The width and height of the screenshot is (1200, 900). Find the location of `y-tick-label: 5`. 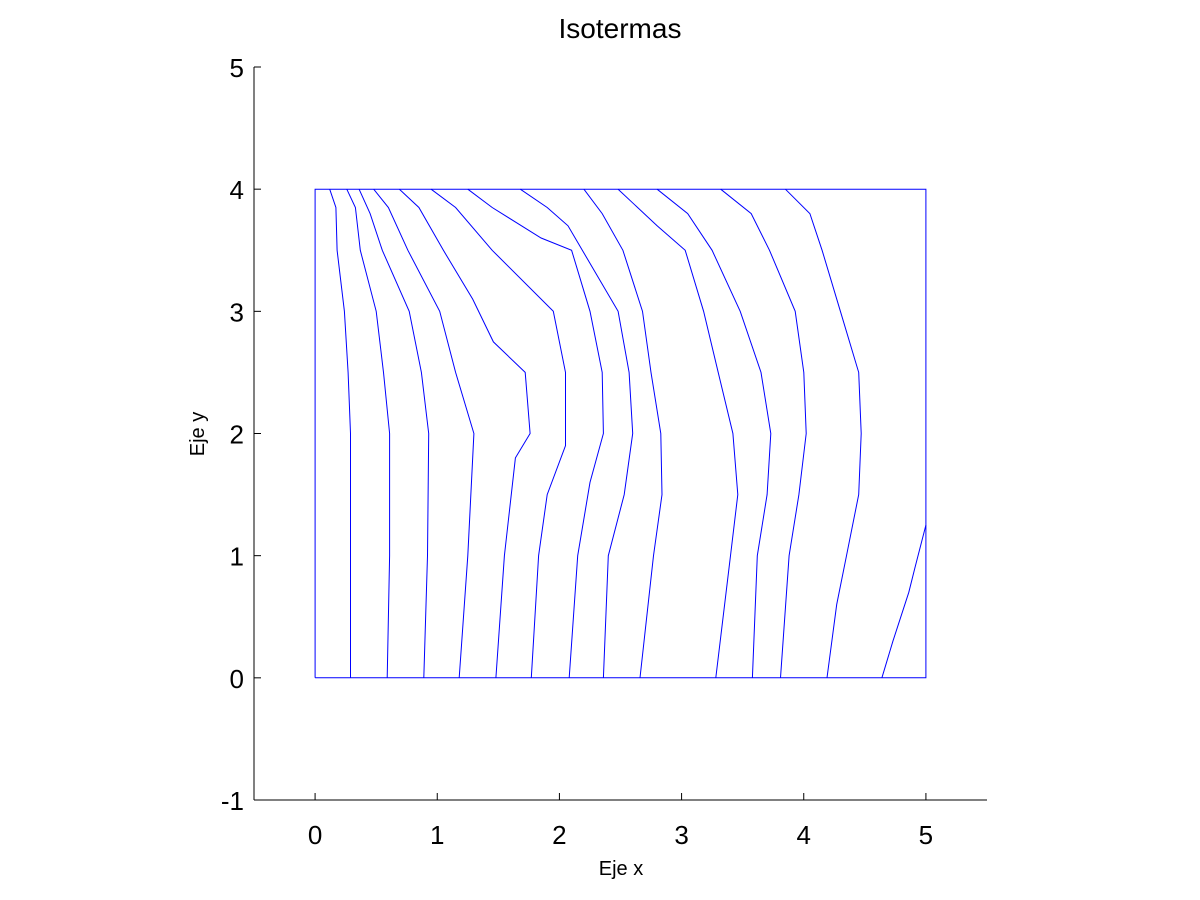

y-tick-label: 5 is located at coordinates (237, 68).